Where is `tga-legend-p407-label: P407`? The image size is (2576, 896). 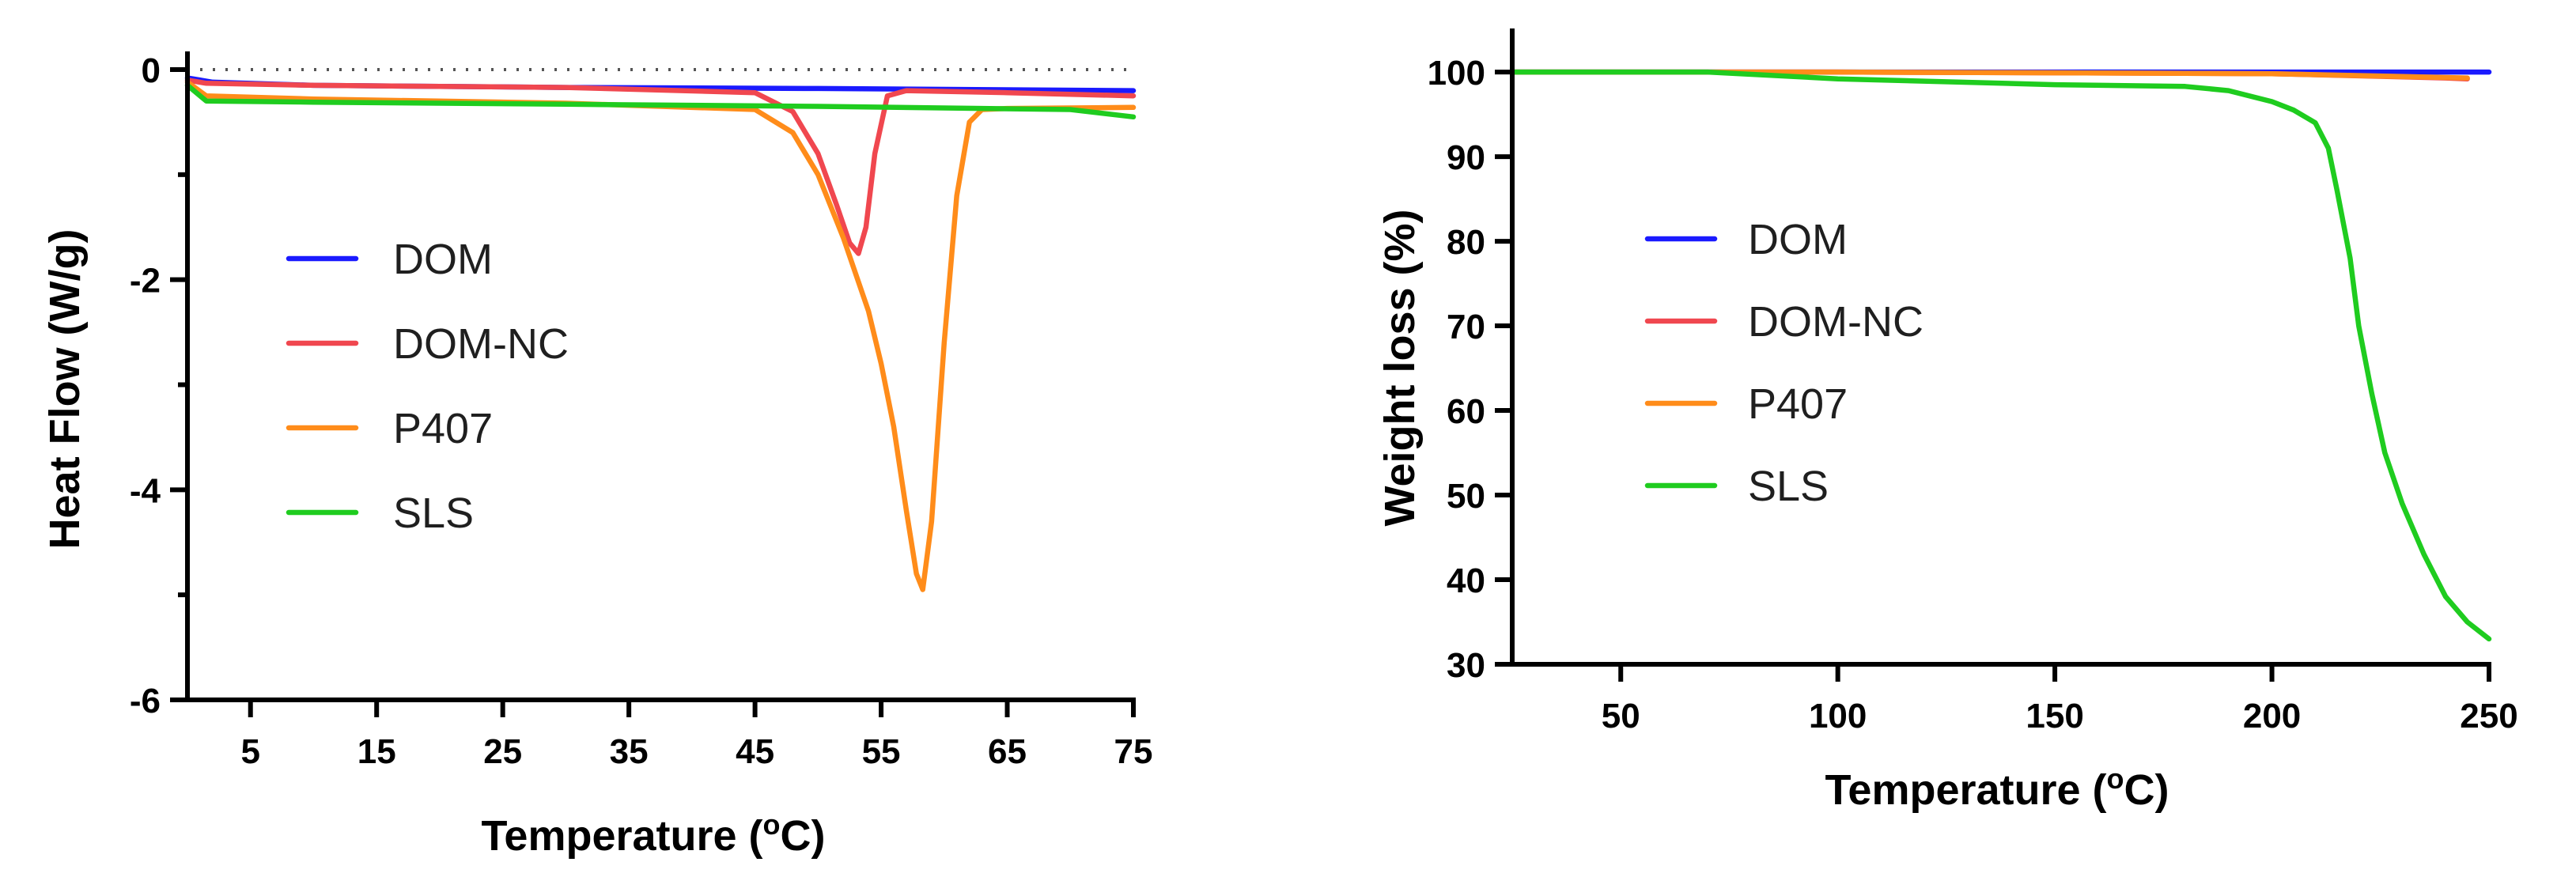
tga-legend-p407-label: P407 is located at coordinates (1798, 404).